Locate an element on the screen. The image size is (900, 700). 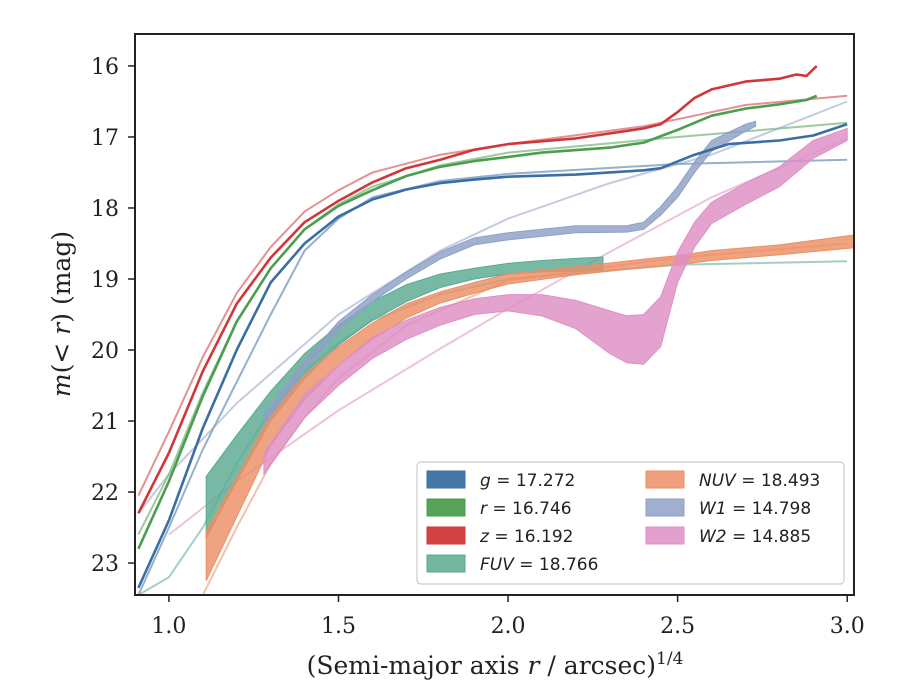
x-tick-label: 3.0 is located at coordinates (847, 626).